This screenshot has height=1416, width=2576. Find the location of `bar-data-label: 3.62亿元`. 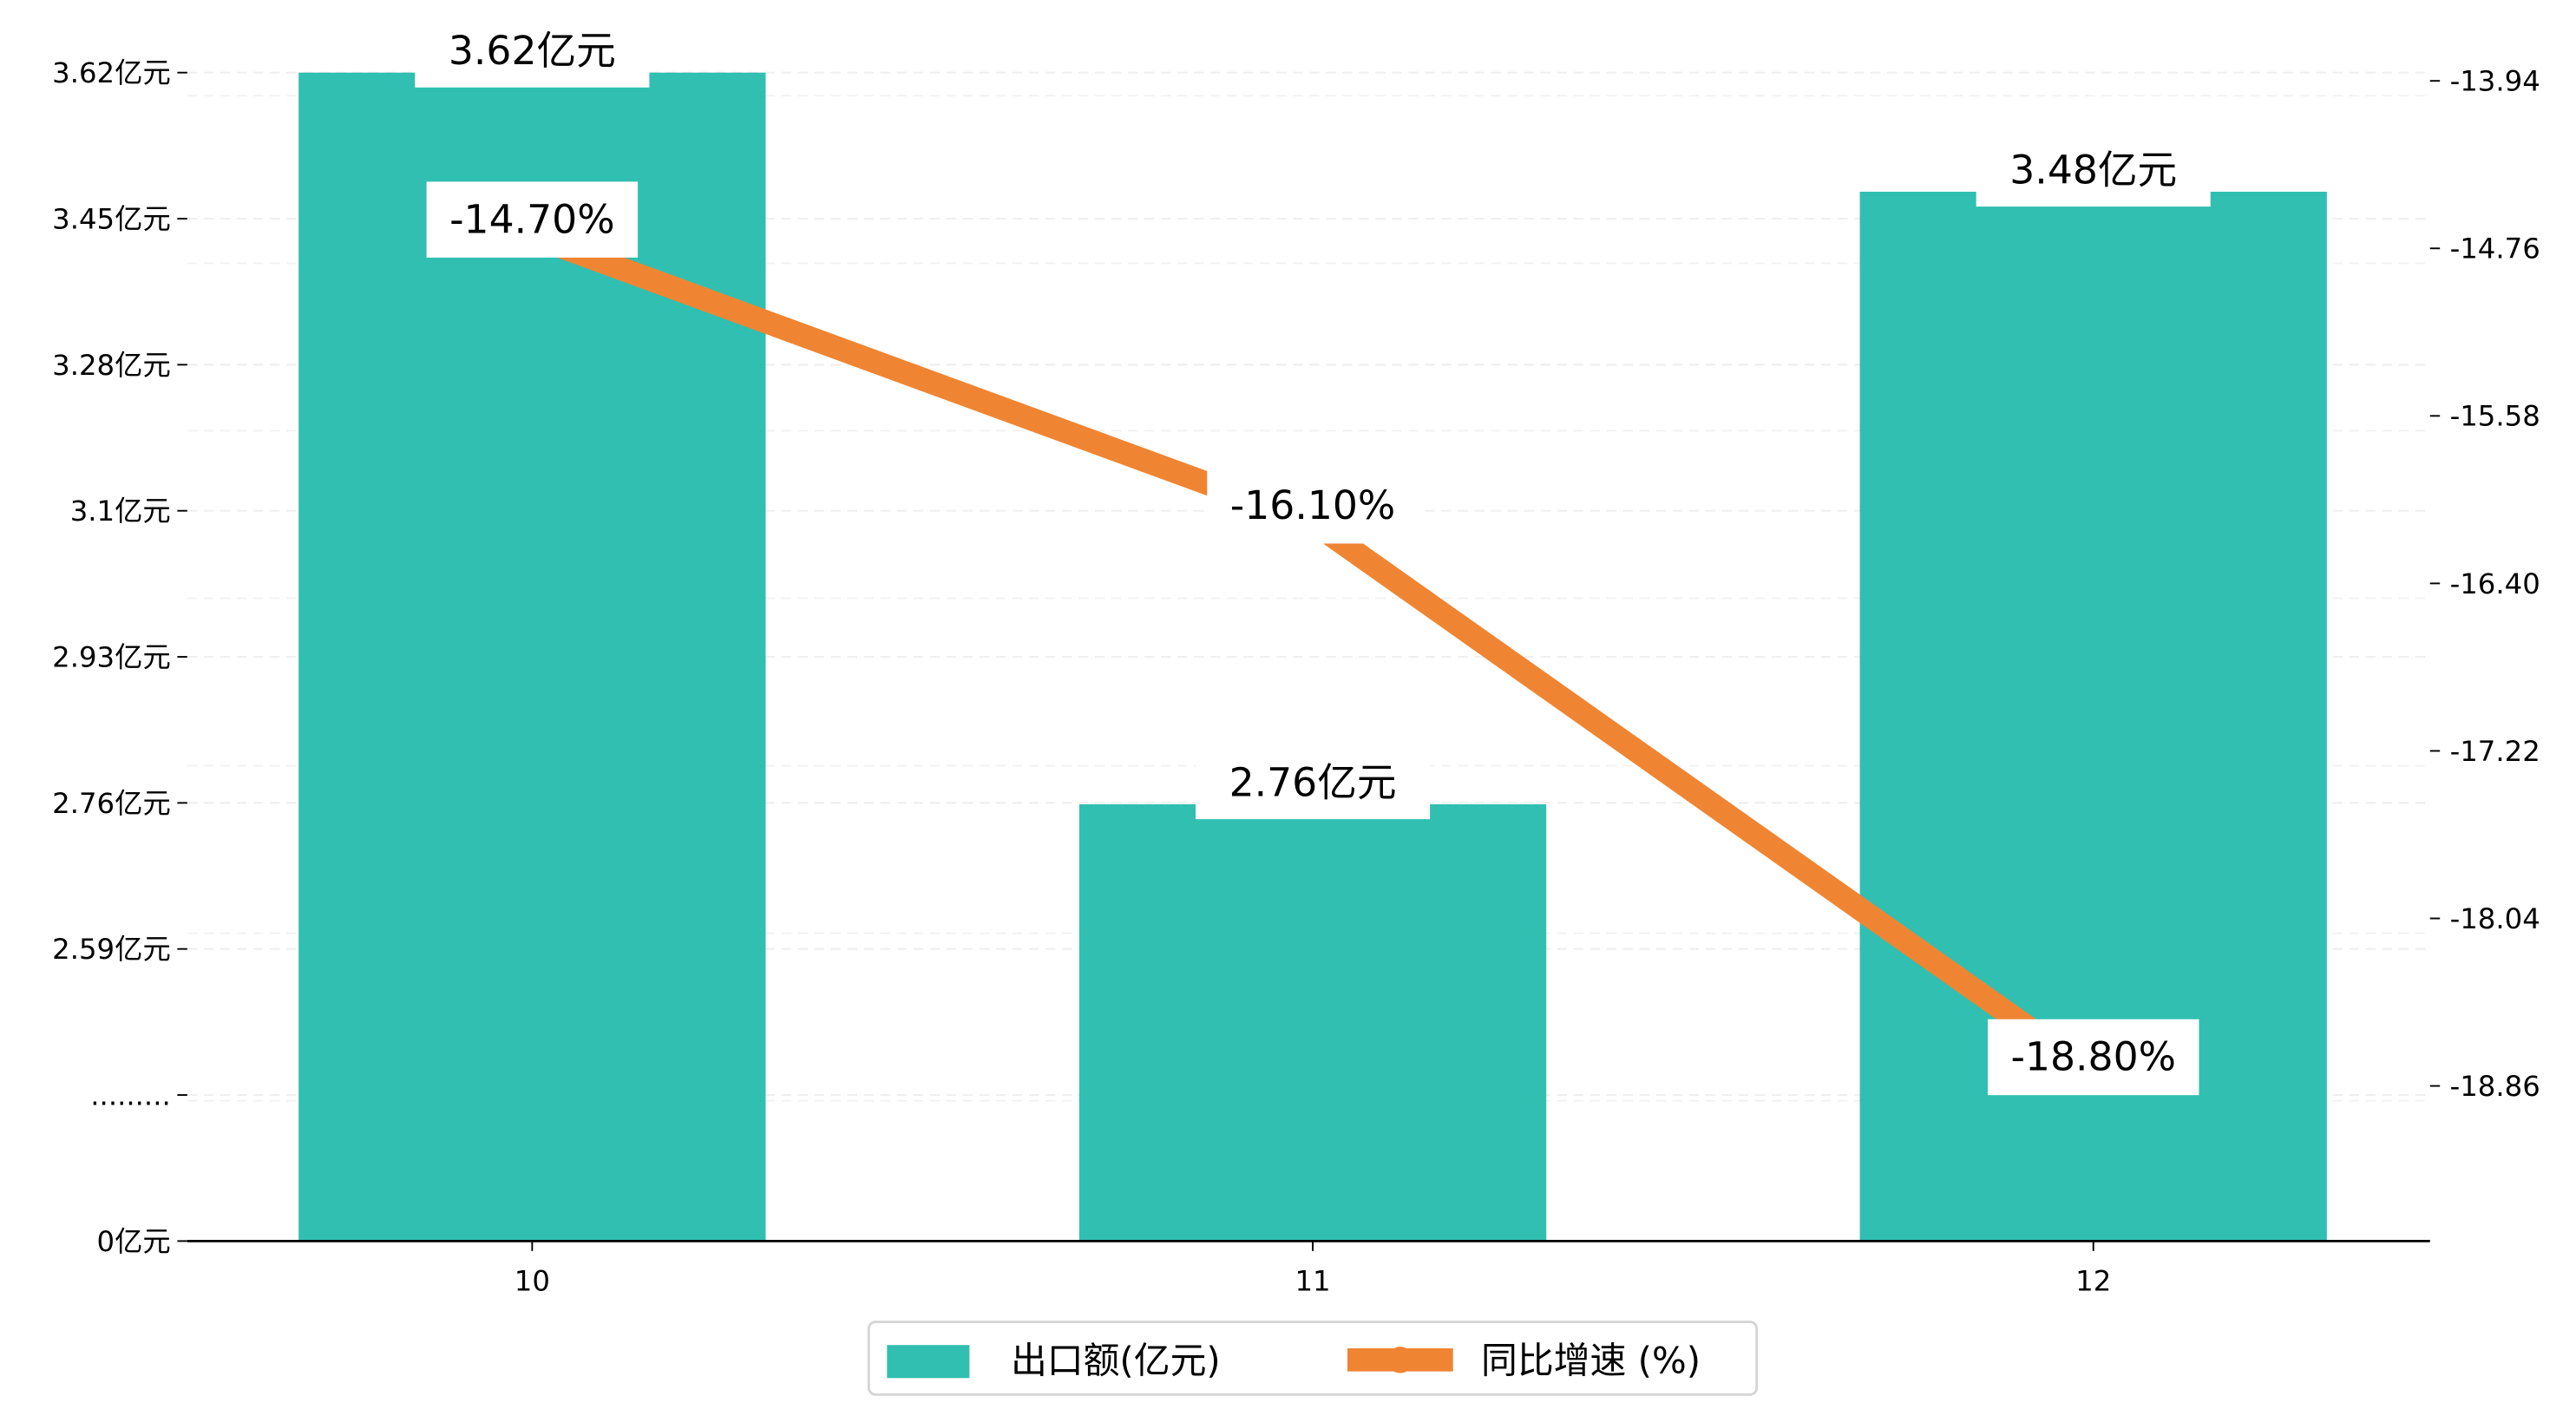

bar-data-label: 3.62亿元 is located at coordinates (532, 51).